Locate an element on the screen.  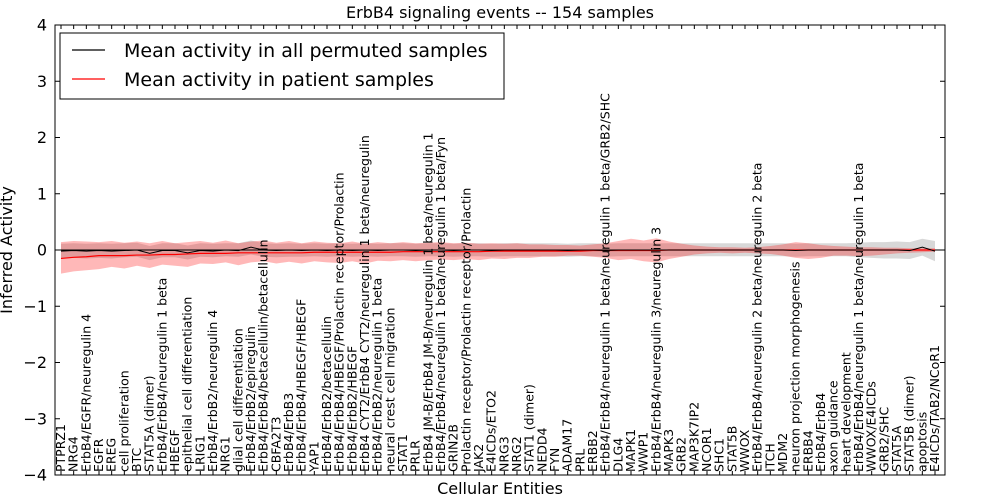
category-label: NRG2 is located at coordinates (516, 454).